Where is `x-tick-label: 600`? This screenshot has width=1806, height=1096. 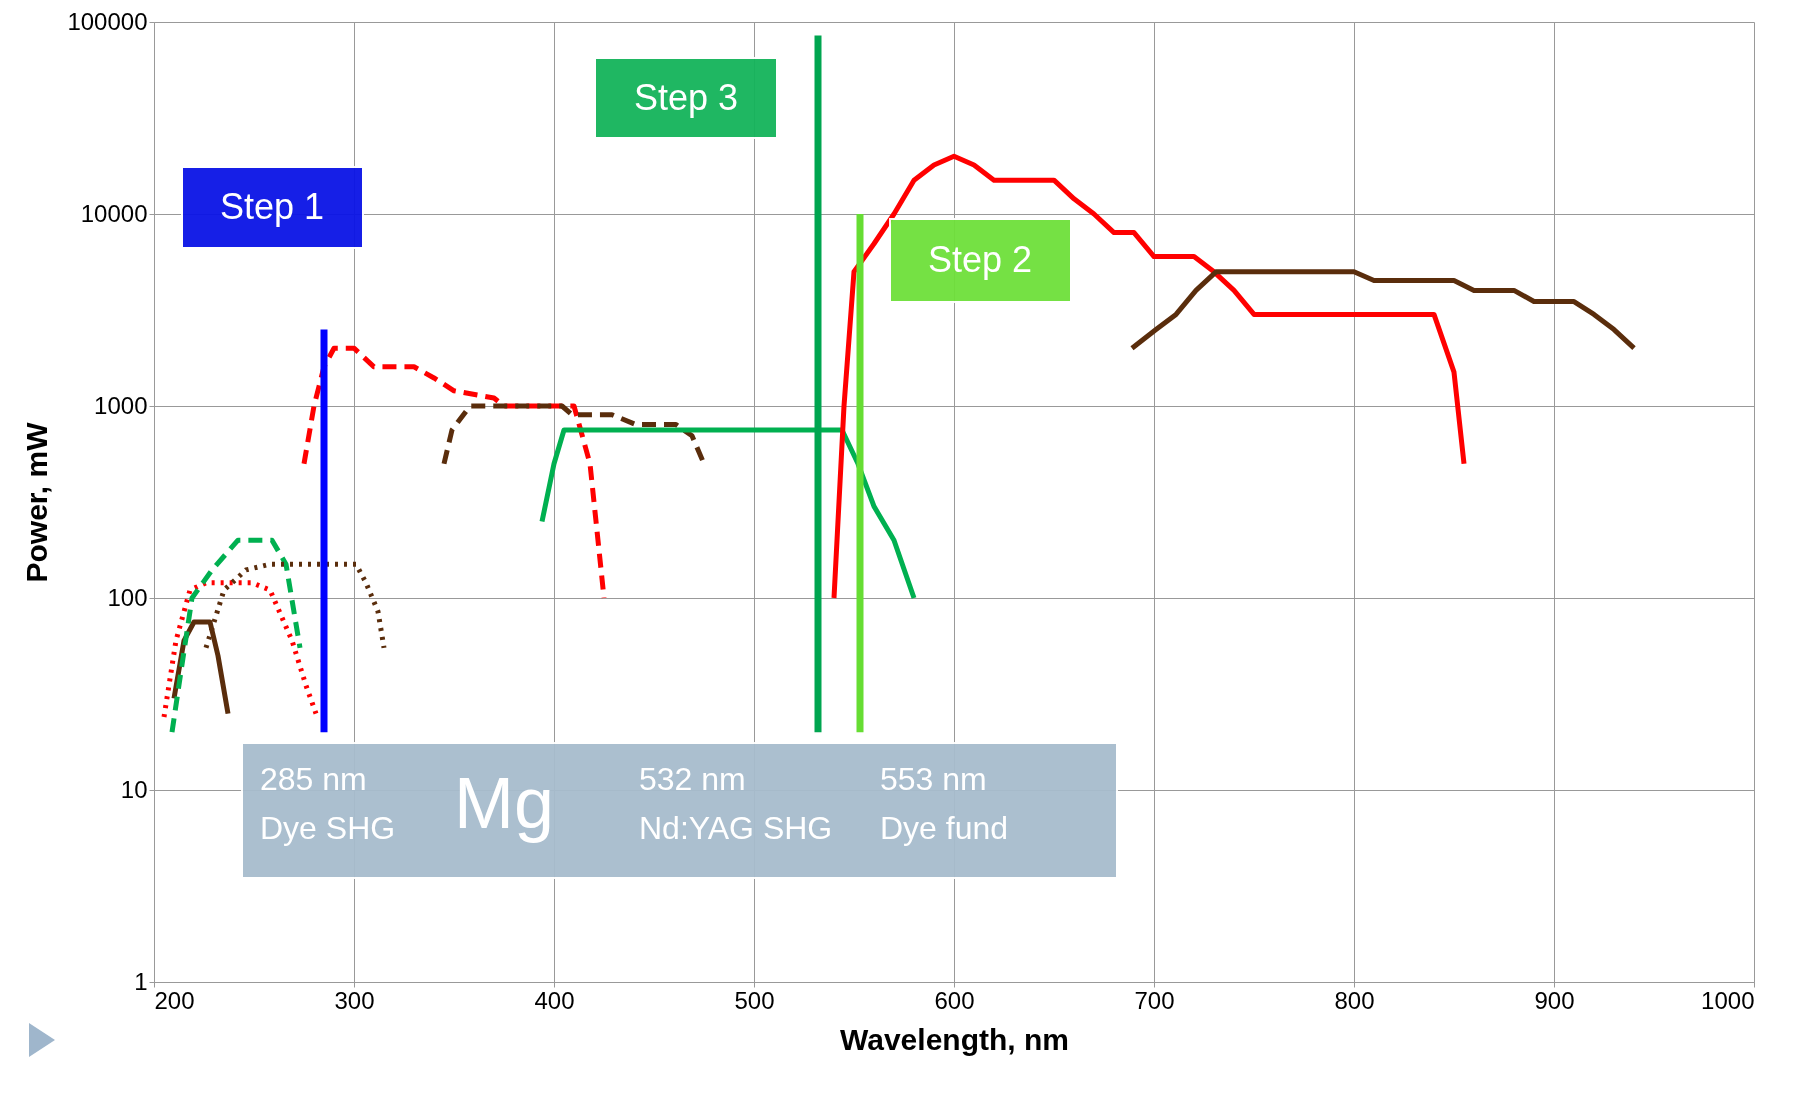 x-tick-label: 600 is located at coordinates (954, 1000).